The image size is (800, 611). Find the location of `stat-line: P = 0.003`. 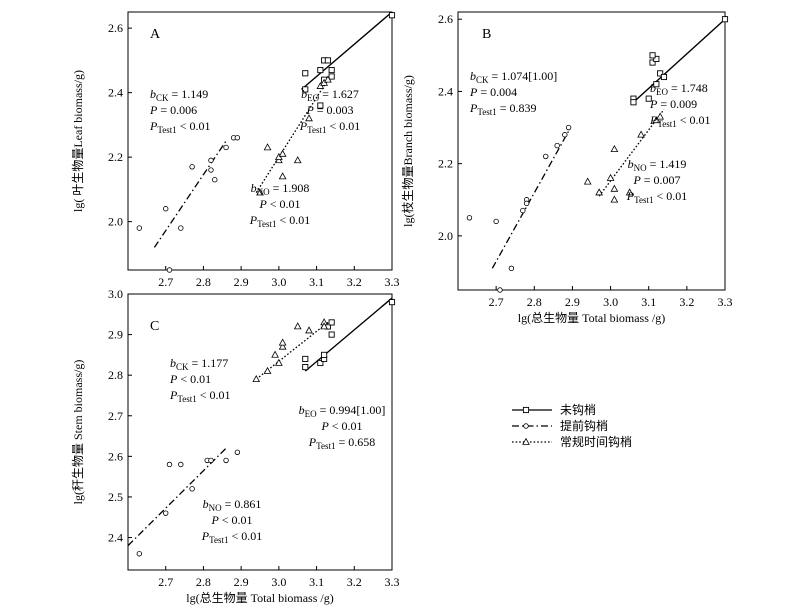

stat-line: P = 0.003 is located at coordinates (329, 110).